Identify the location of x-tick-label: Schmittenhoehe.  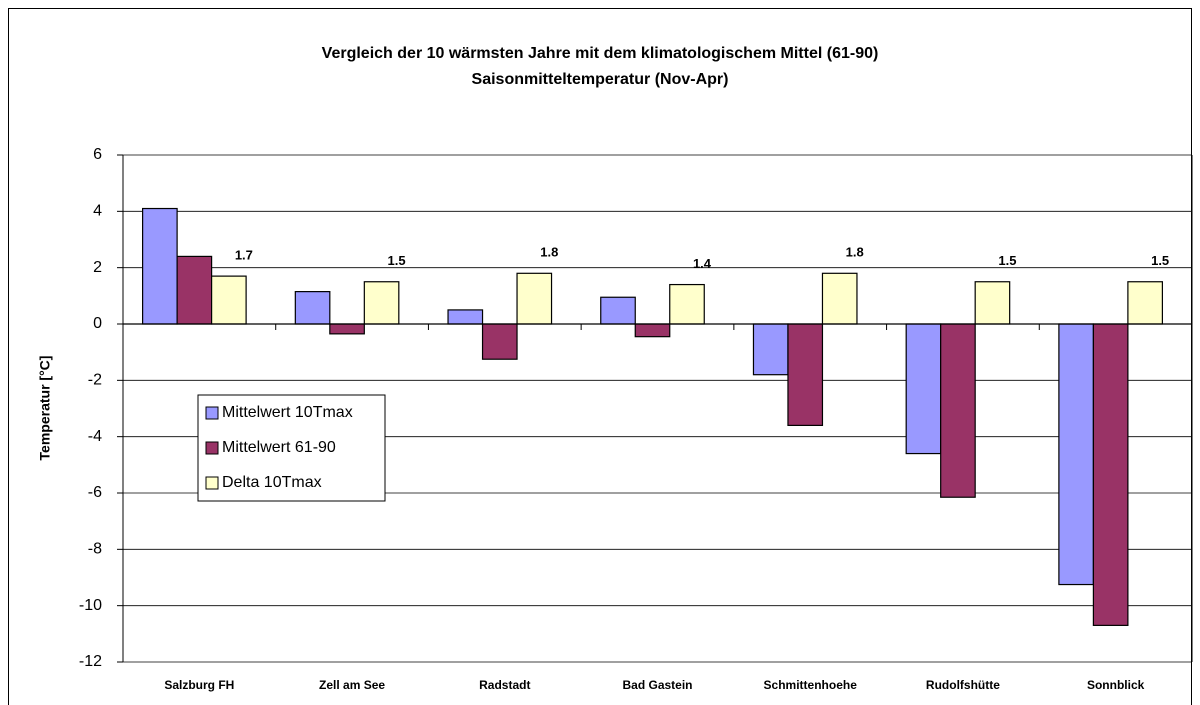
(811, 685).